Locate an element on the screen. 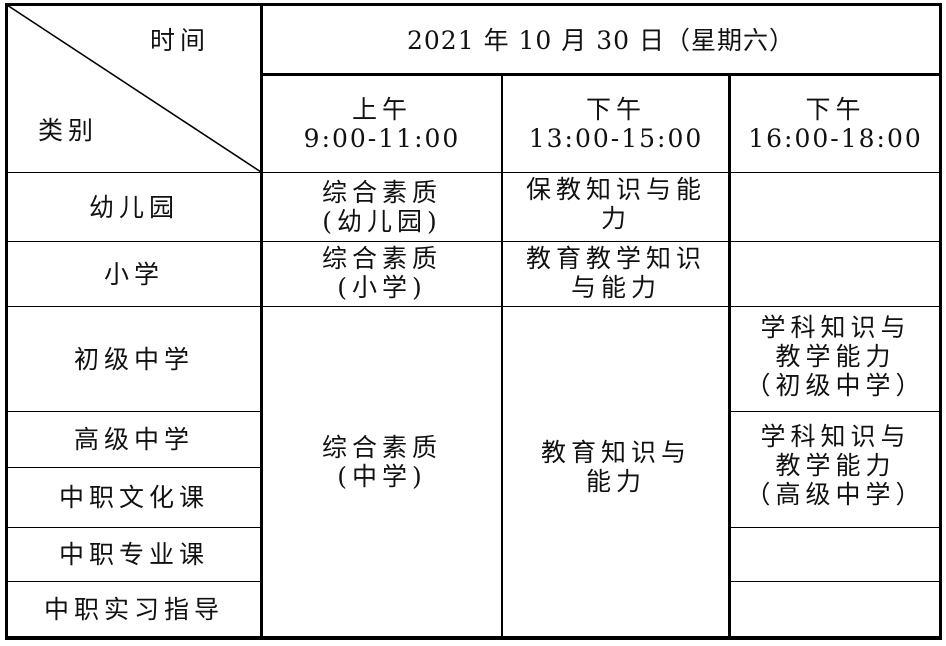 This screenshot has width=946, height=646. cell-kindergarten-am: 综合素质 (幼儿园) is located at coordinates (381, 207).